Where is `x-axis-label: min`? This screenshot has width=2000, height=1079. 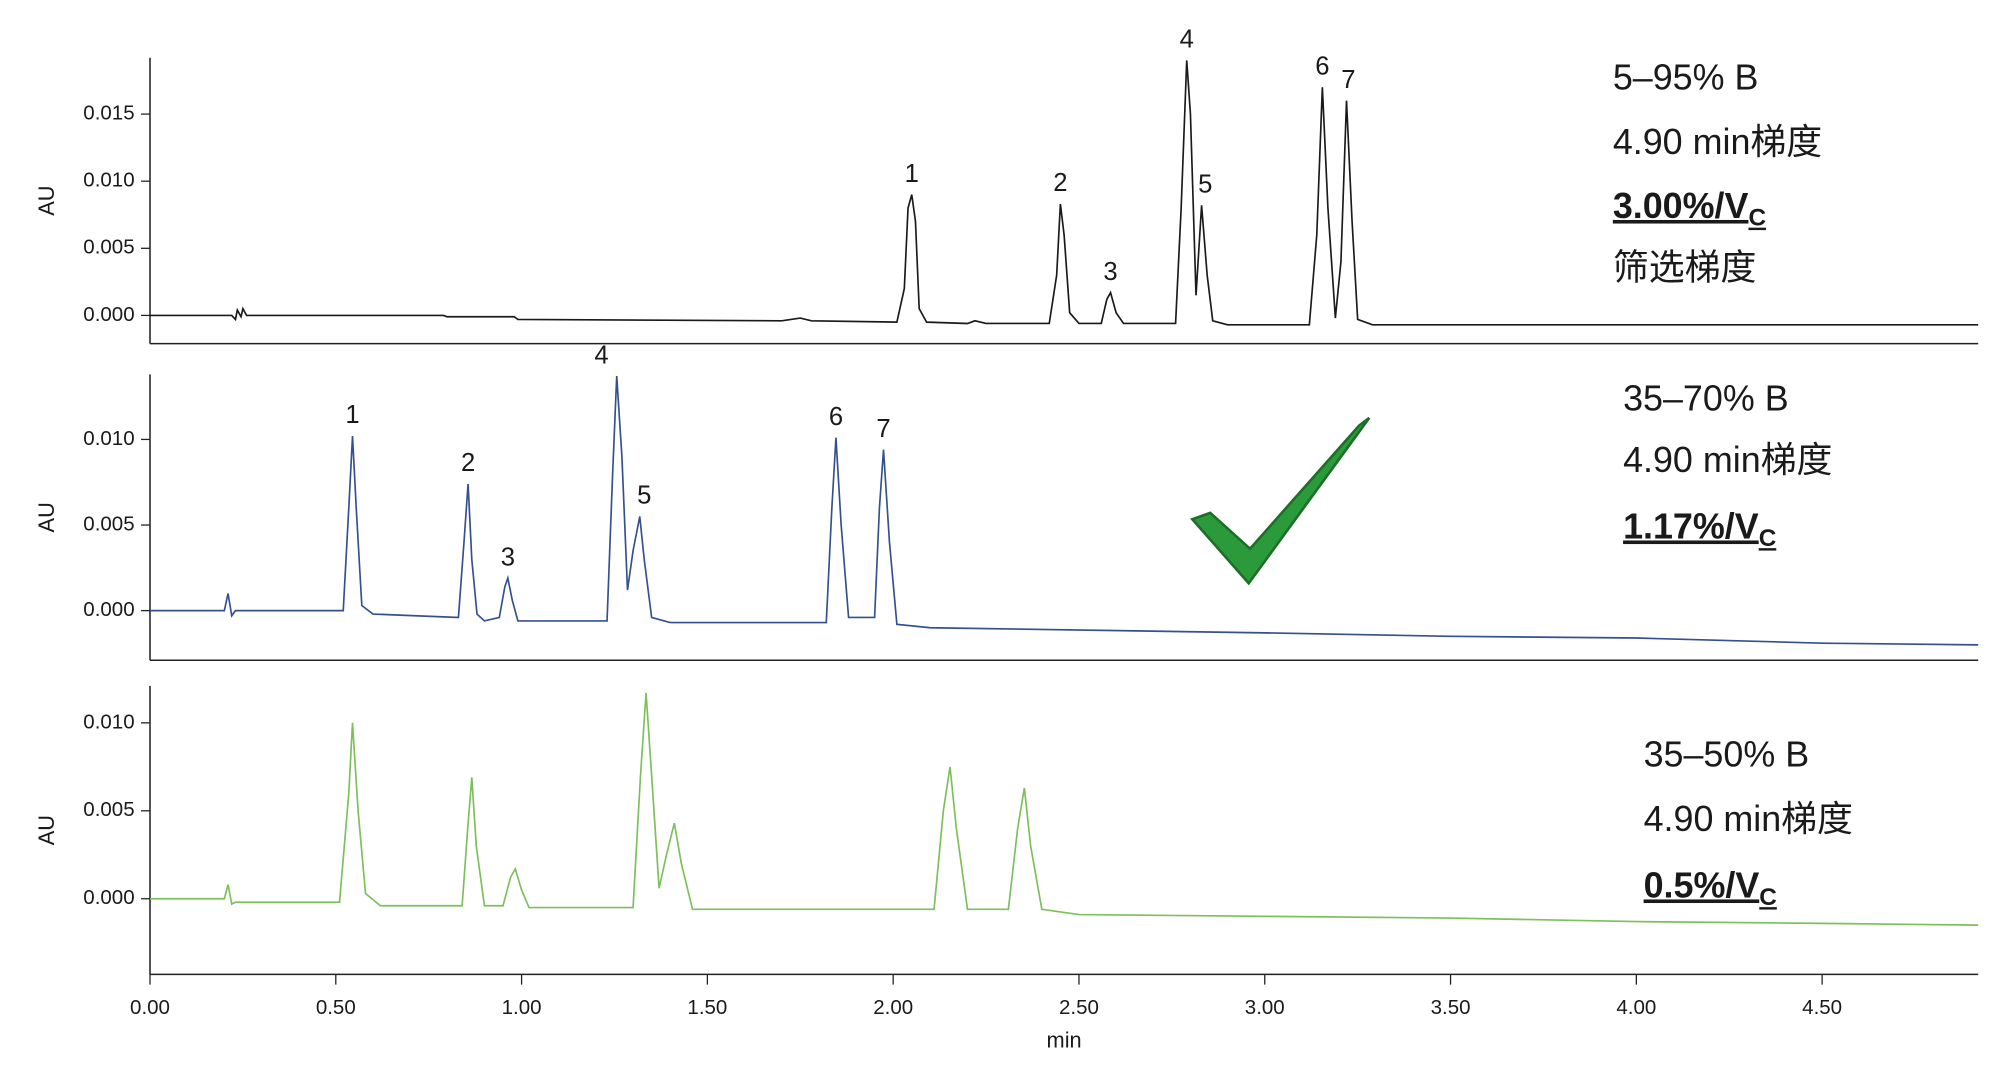
x-axis-label: min is located at coordinates (1064, 1039).